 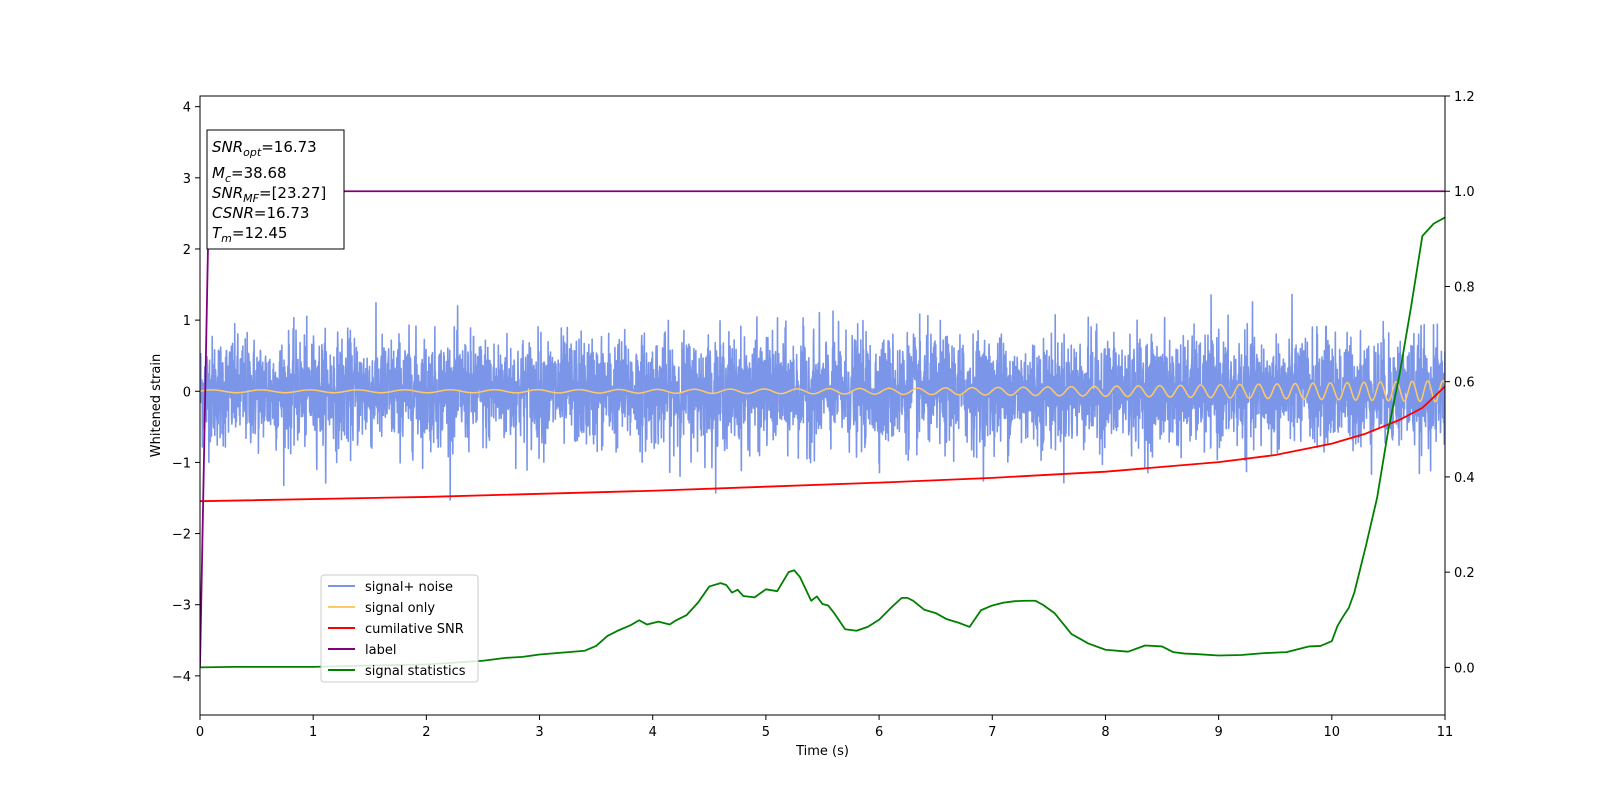 I want to click on y-axis-right: 0.0 0.2 0.4 0.6 0.8 1.0 1.2, so click(x=1460, y=383).